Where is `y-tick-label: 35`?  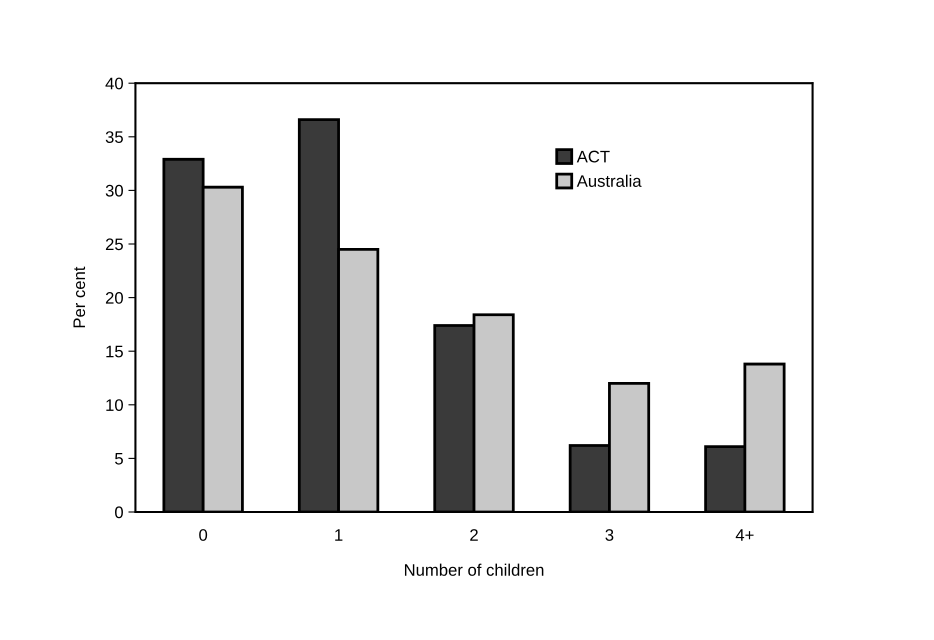
y-tick-label: 35 is located at coordinates (114, 137).